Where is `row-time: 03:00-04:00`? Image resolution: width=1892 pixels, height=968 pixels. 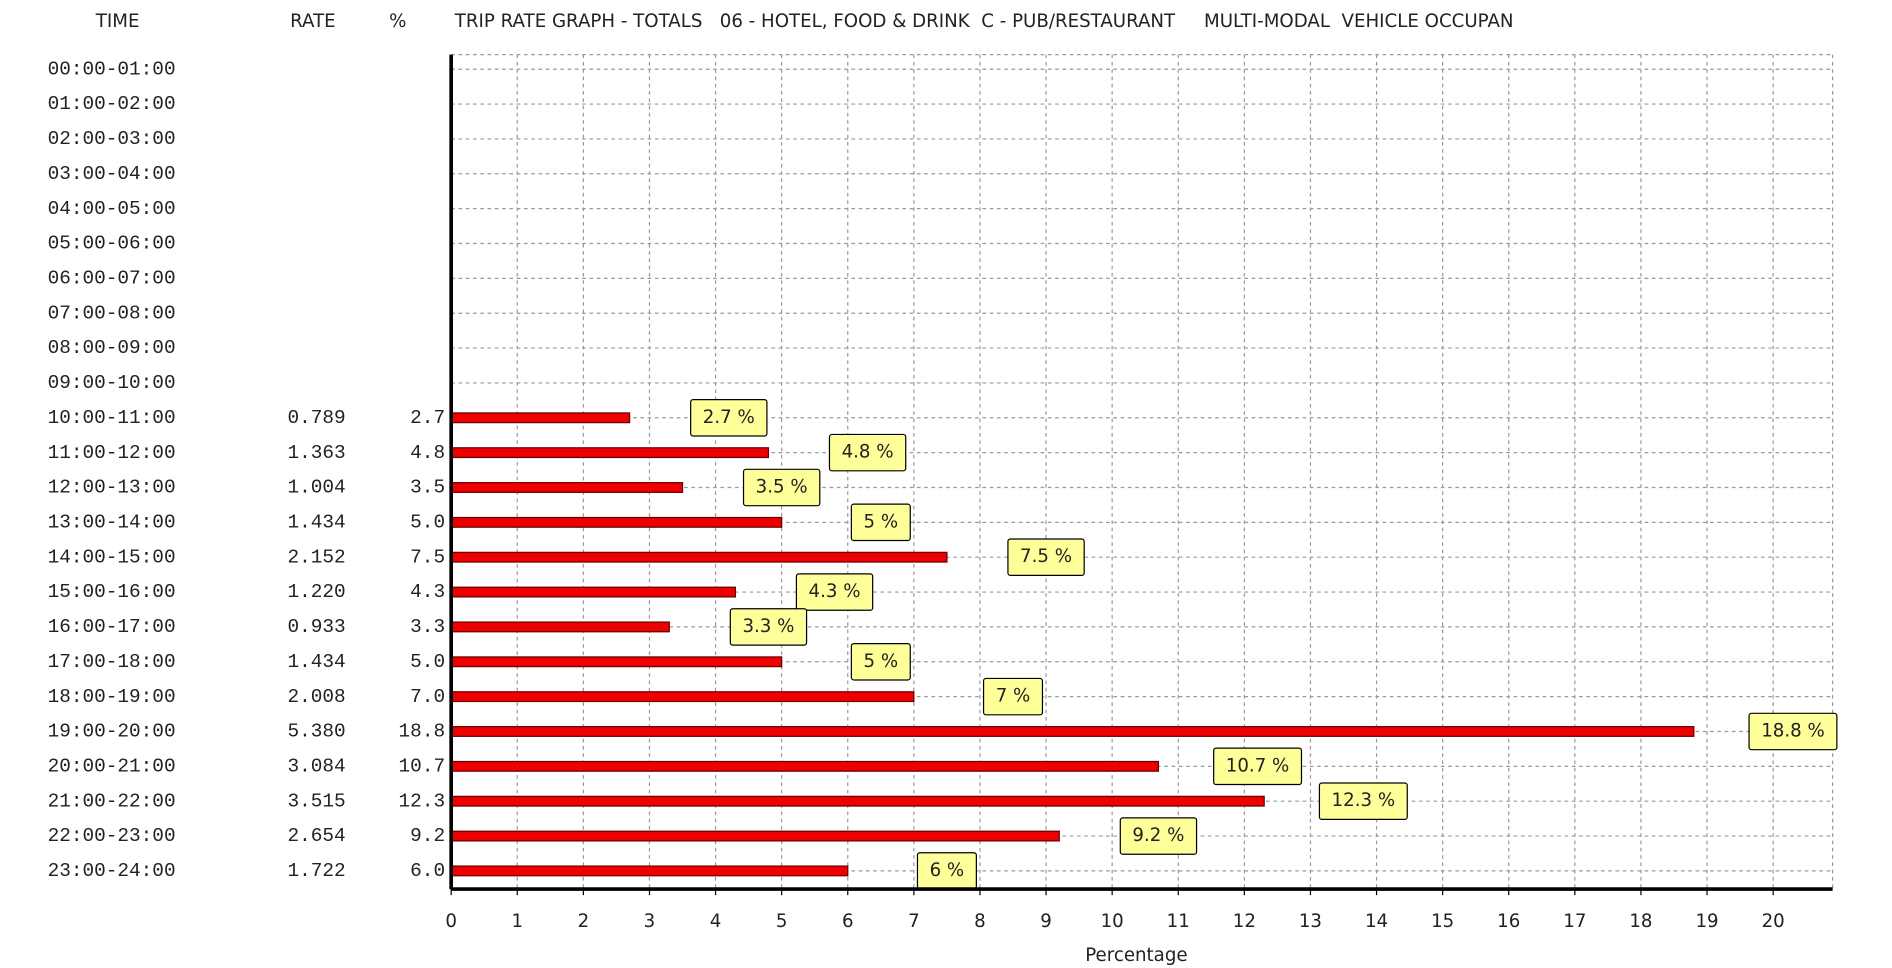 row-time: 03:00-04:00 is located at coordinates (112, 174).